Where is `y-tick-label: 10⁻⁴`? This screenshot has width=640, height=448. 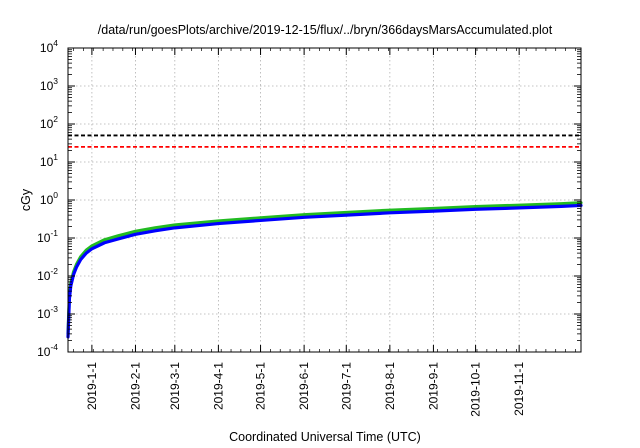 y-tick-label: 10⁻⁴ is located at coordinates (47, 350).